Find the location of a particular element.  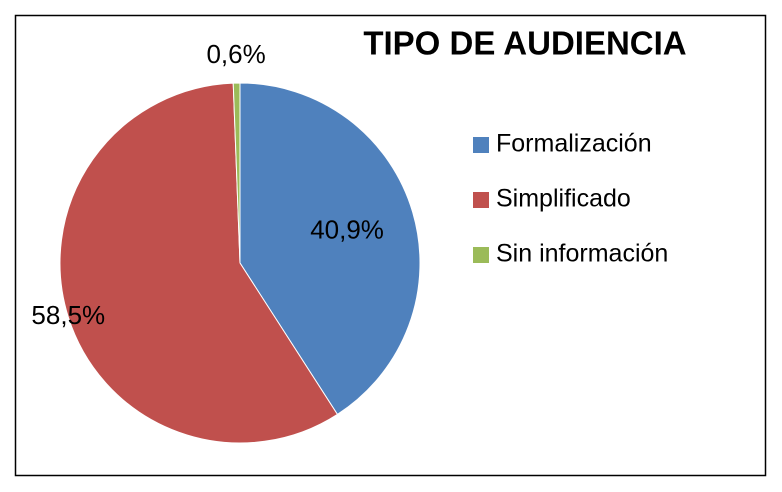

data-label: 0,6% is located at coordinates (235, 54).